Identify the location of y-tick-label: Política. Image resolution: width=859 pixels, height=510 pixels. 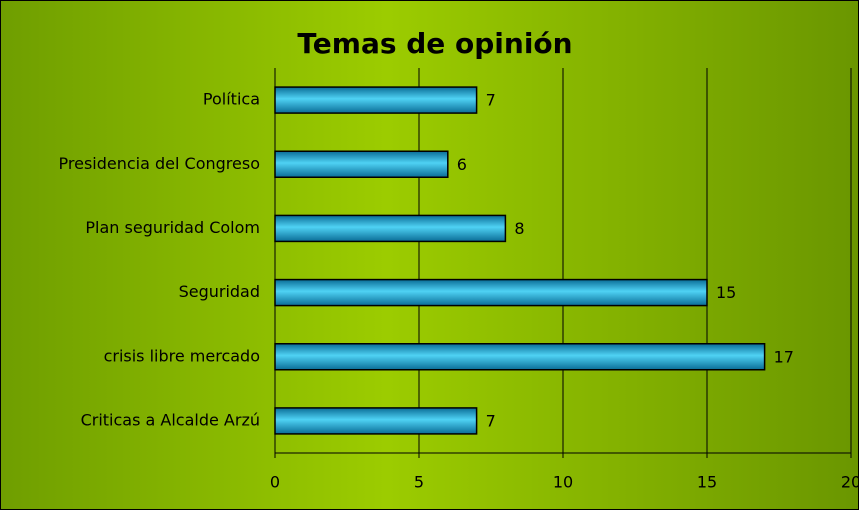
(231, 99).